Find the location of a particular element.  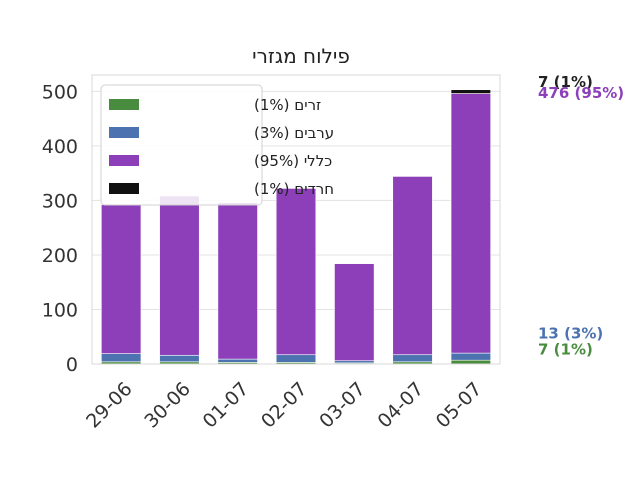

x-tick-label: 05-07 is located at coordinates (459, 405).